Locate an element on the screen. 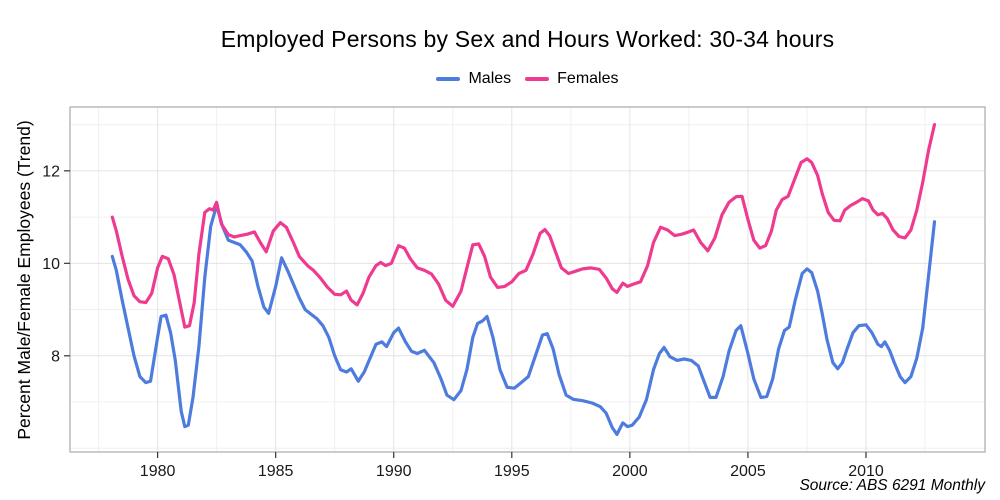 The width and height of the screenshot is (1000, 500). x-tick-label: 1985 is located at coordinates (276, 471).